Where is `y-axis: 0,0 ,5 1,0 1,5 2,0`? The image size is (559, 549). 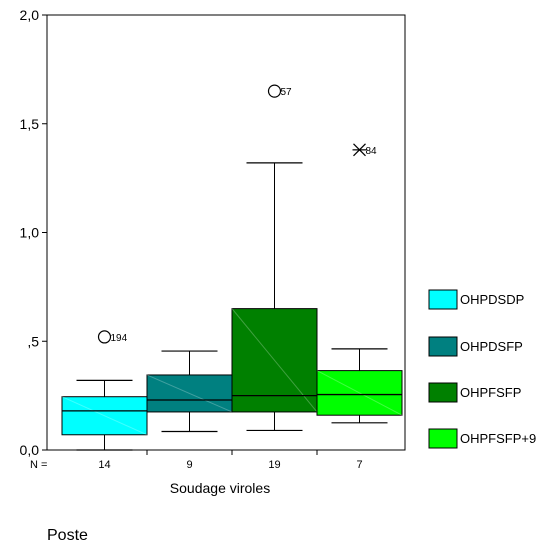 y-axis: 0,0 ,5 1,0 1,5 2,0 is located at coordinates (33, 232).